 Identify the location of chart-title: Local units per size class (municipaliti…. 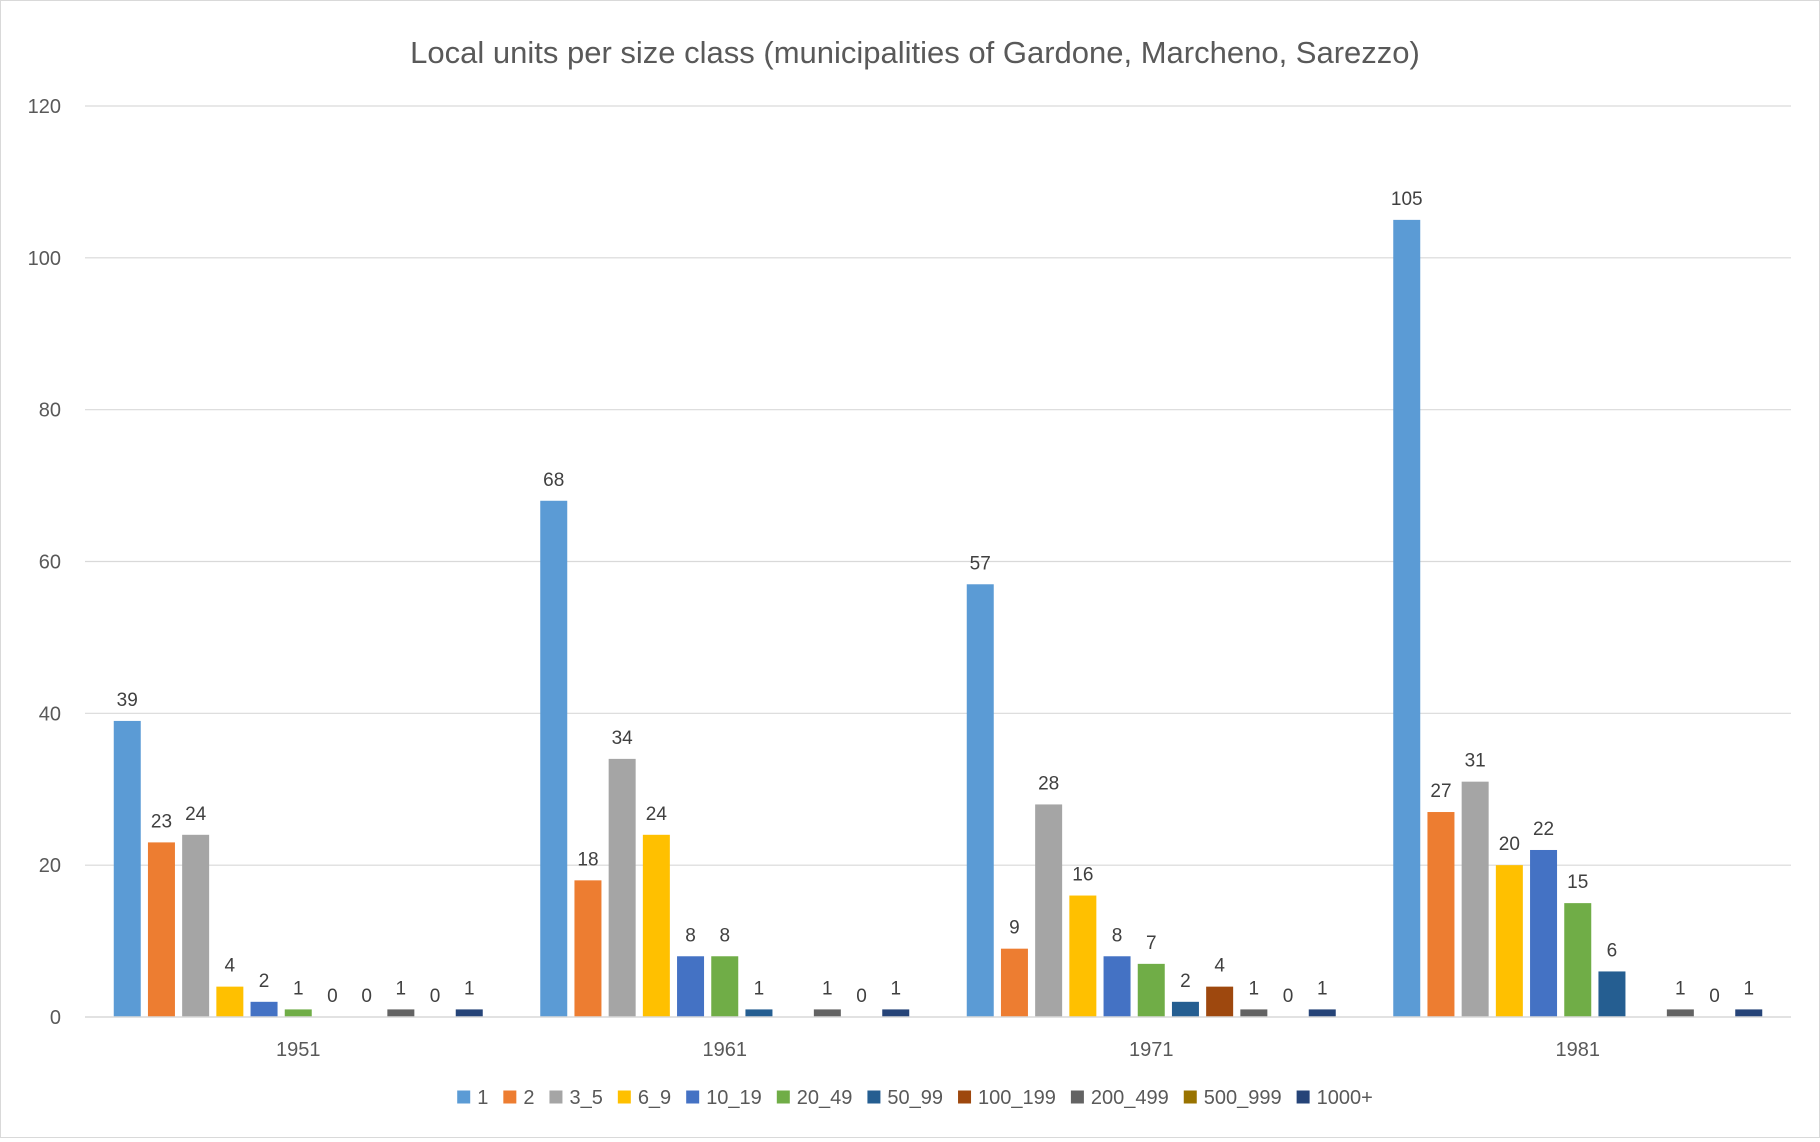
(915, 52).